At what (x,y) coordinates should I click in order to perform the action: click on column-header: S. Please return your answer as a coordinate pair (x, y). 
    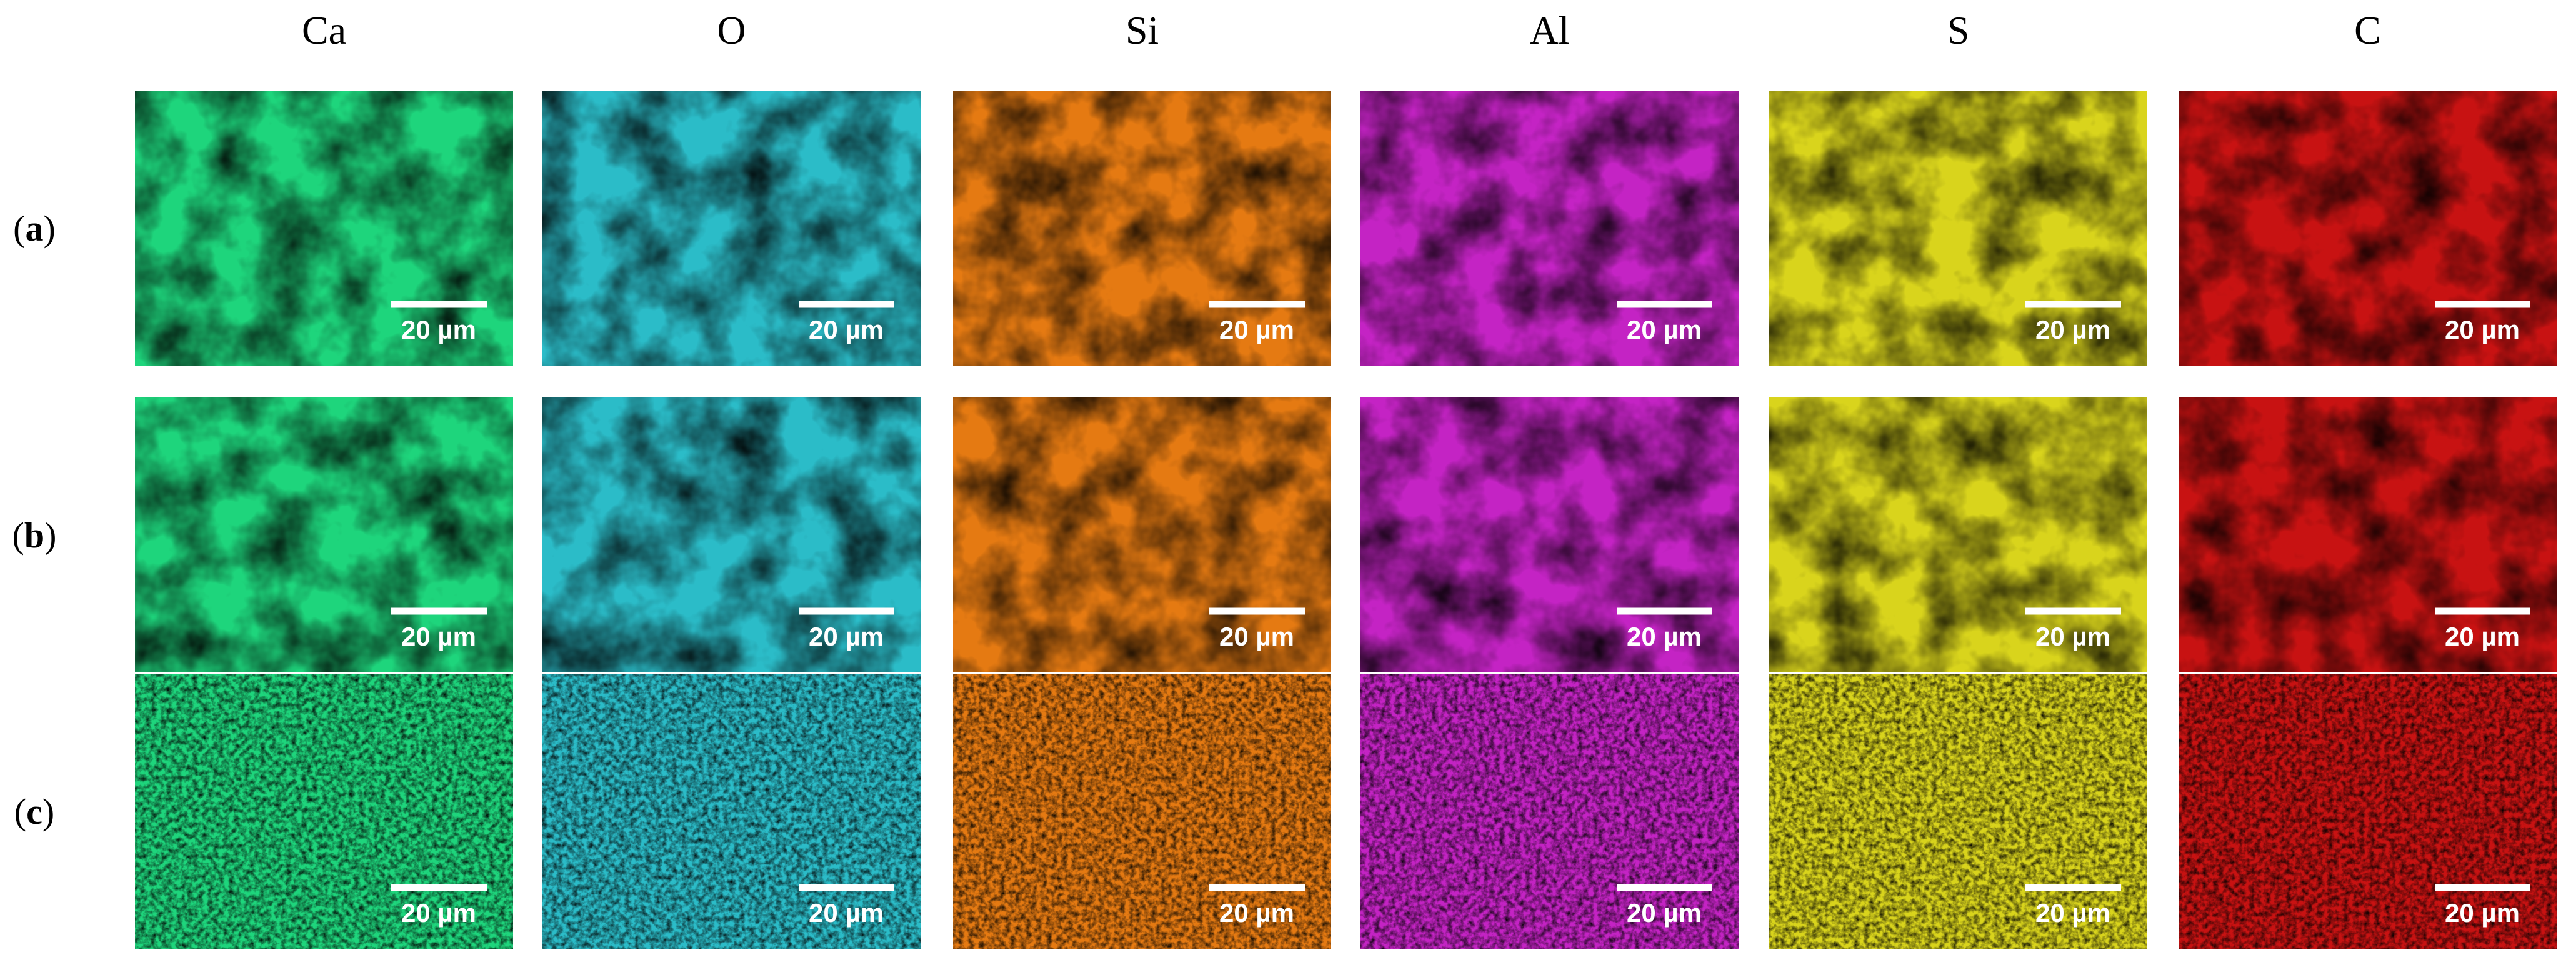
    Looking at the image, I should click on (1958, 30).